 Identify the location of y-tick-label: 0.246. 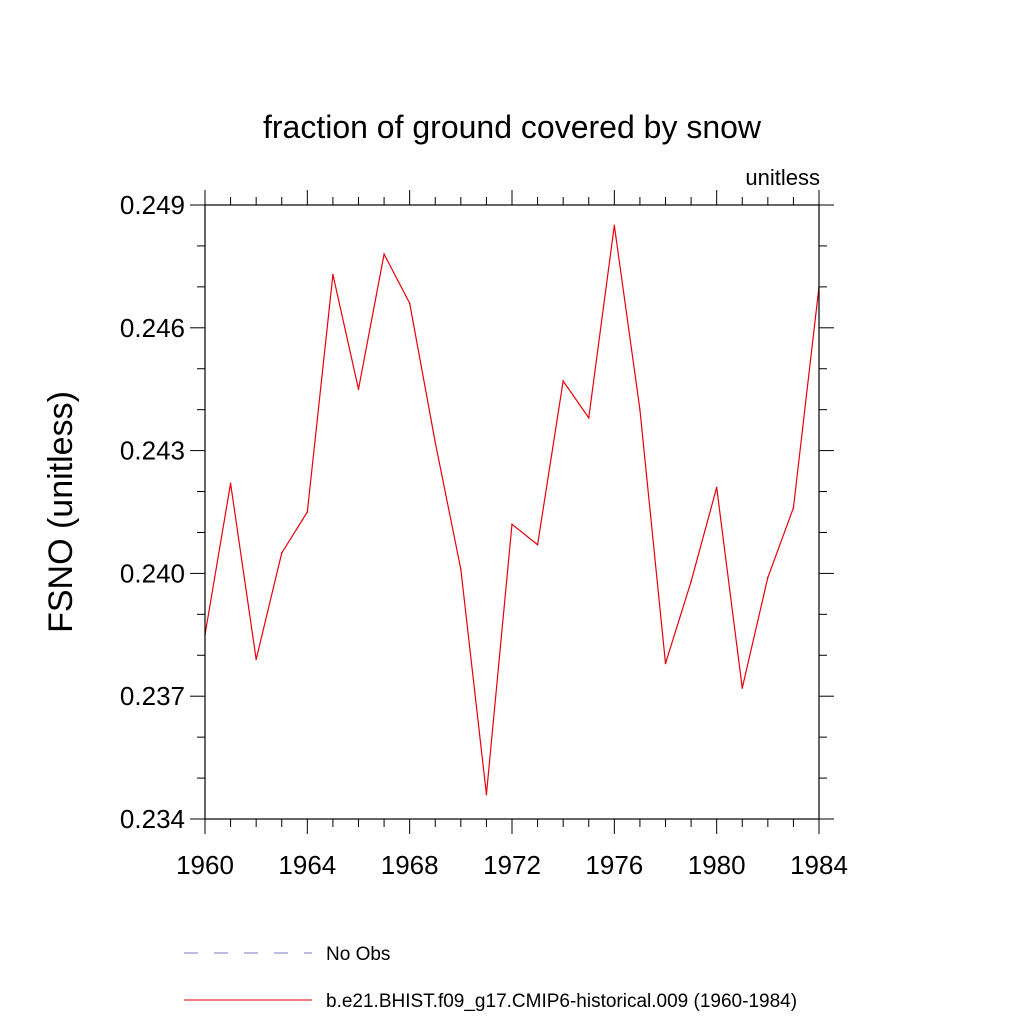
(152, 328).